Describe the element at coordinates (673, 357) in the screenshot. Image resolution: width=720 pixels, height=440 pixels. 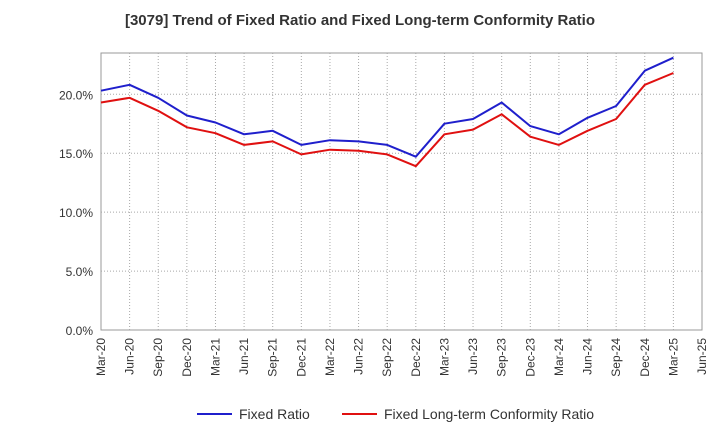
I see `x-tick-label: Mar-25` at that location.